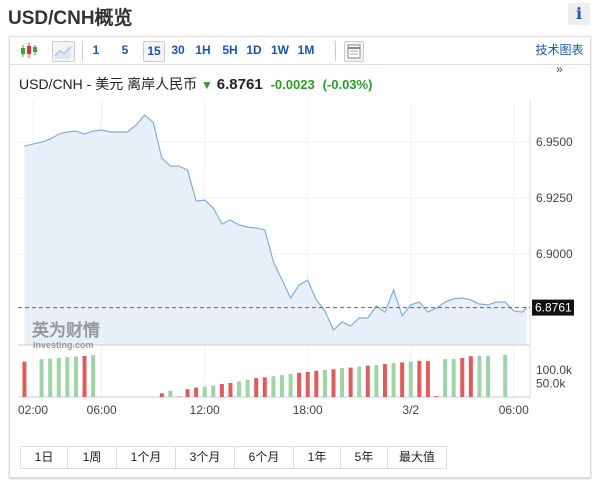  I want to click on watermark-logo: 英为财情, so click(66, 330).